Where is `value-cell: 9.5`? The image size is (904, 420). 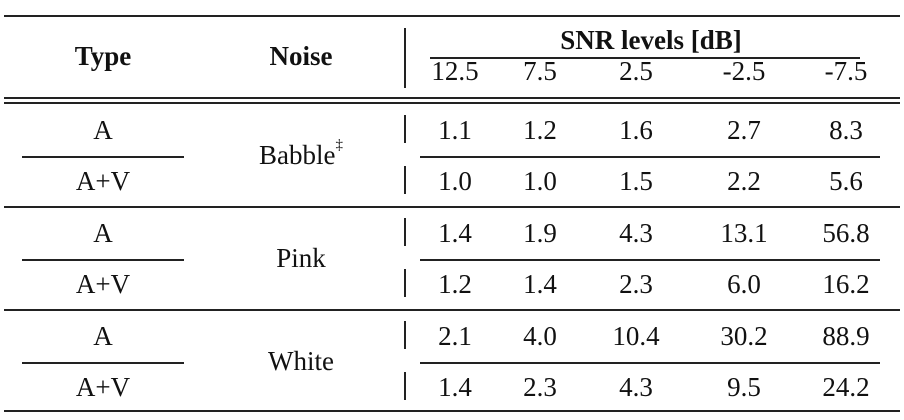
value-cell: 9.5 is located at coordinates (744, 387).